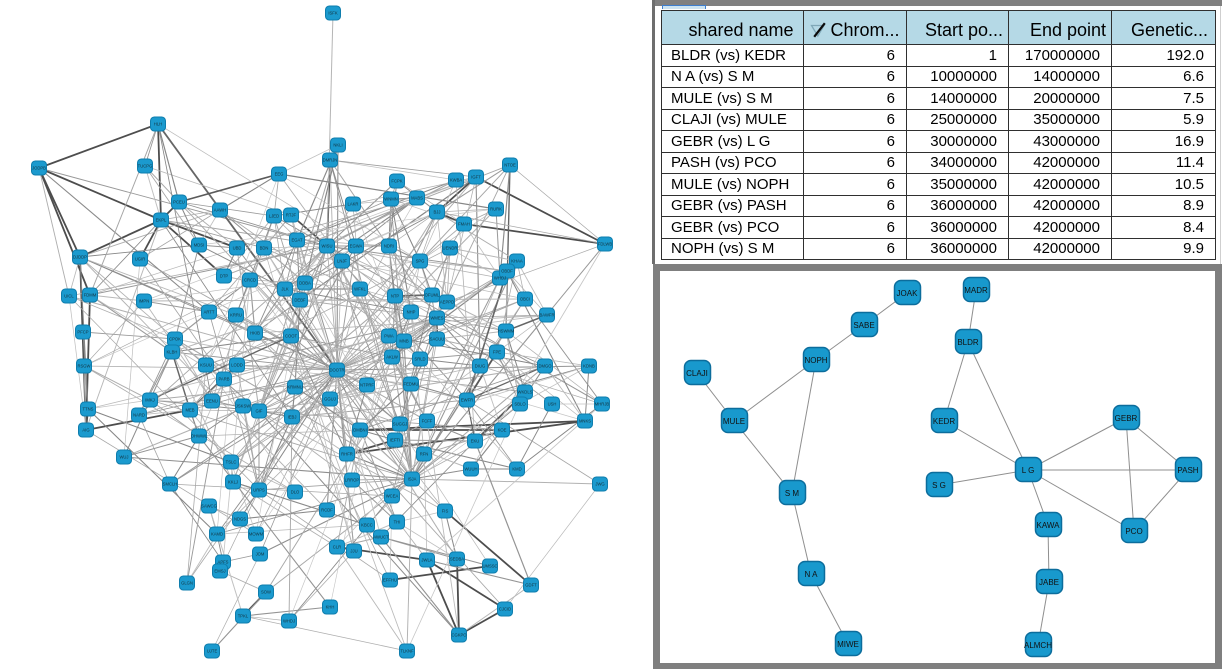 The width and height of the screenshot is (1222, 669). What do you see at coordinates (330, 160) in the screenshot?
I see `svg-text: DMRJN` at bounding box center [330, 160].